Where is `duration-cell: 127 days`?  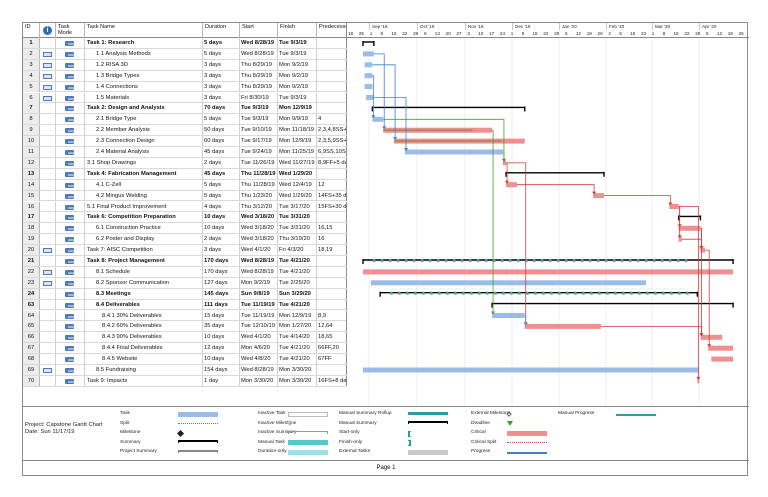
duration-cell: 127 days is located at coordinates (221, 282).